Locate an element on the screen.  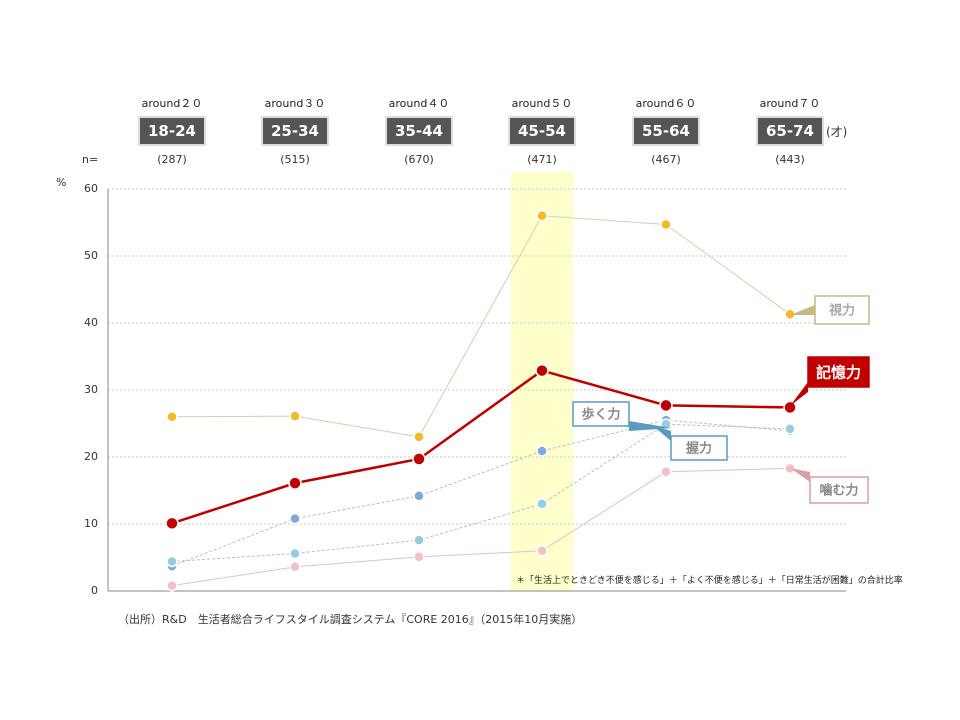
callout-label: 記憶力 is located at coordinates (838, 372).